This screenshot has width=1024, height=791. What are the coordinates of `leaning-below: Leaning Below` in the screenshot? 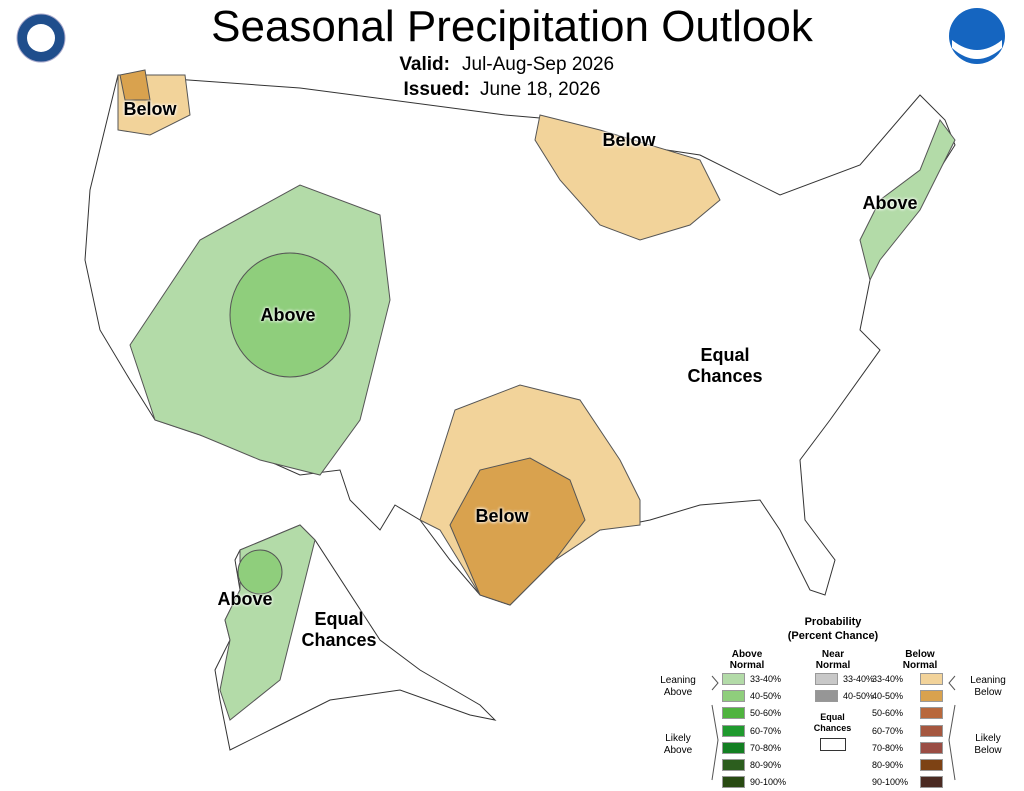 It's located at (988, 686).